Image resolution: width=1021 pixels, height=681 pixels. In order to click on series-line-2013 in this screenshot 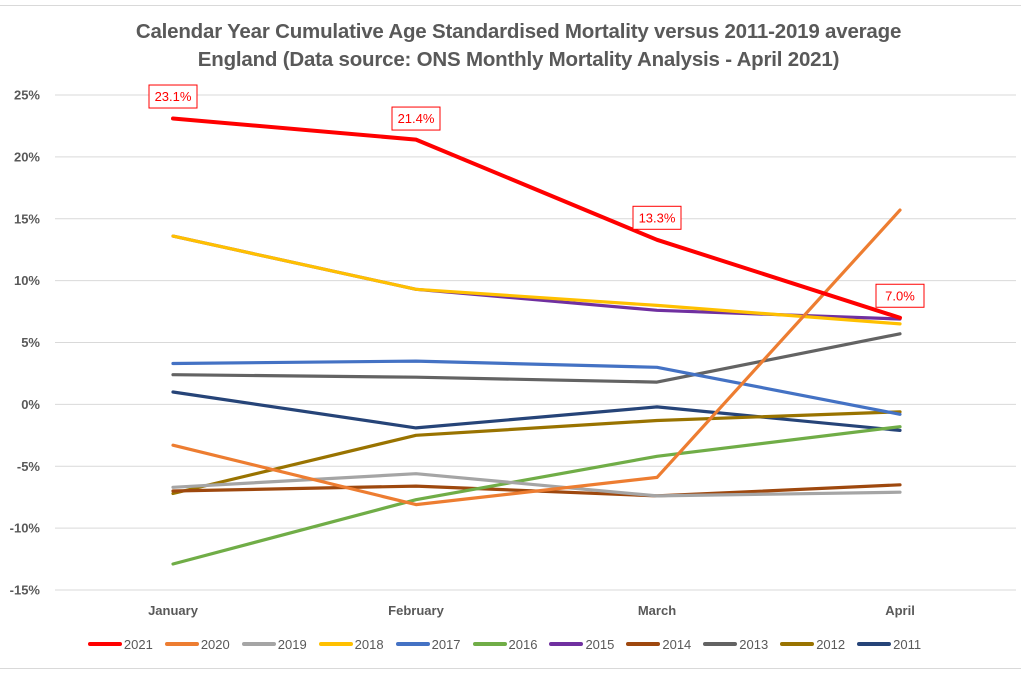, I will do `click(536, 358)`.